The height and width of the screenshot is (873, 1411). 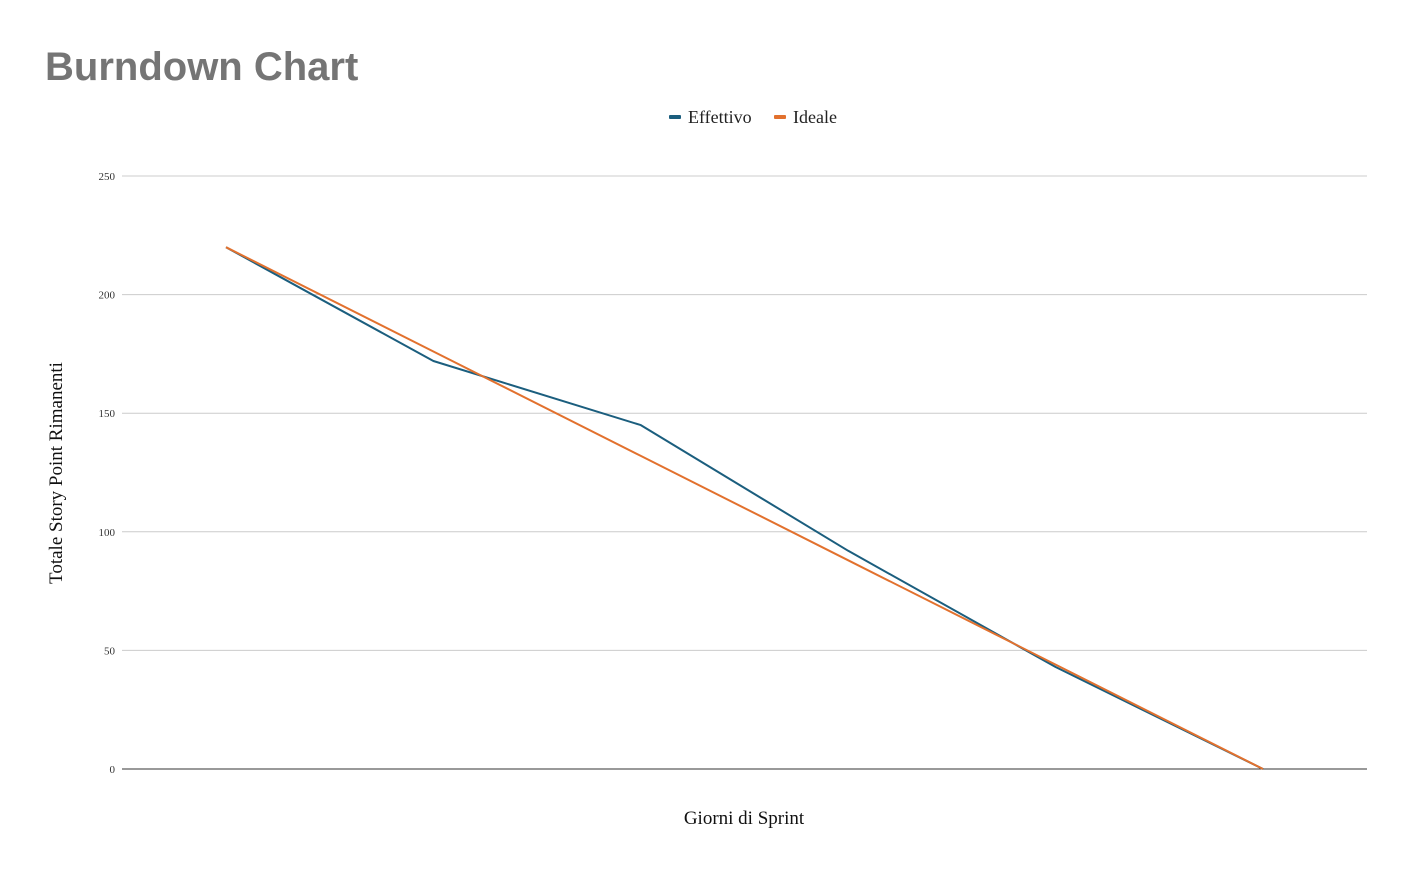 What do you see at coordinates (56, 473) in the screenshot?
I see `y-axis-title: Totale Story Point Rimanenti` at bounding box center [56, 473].